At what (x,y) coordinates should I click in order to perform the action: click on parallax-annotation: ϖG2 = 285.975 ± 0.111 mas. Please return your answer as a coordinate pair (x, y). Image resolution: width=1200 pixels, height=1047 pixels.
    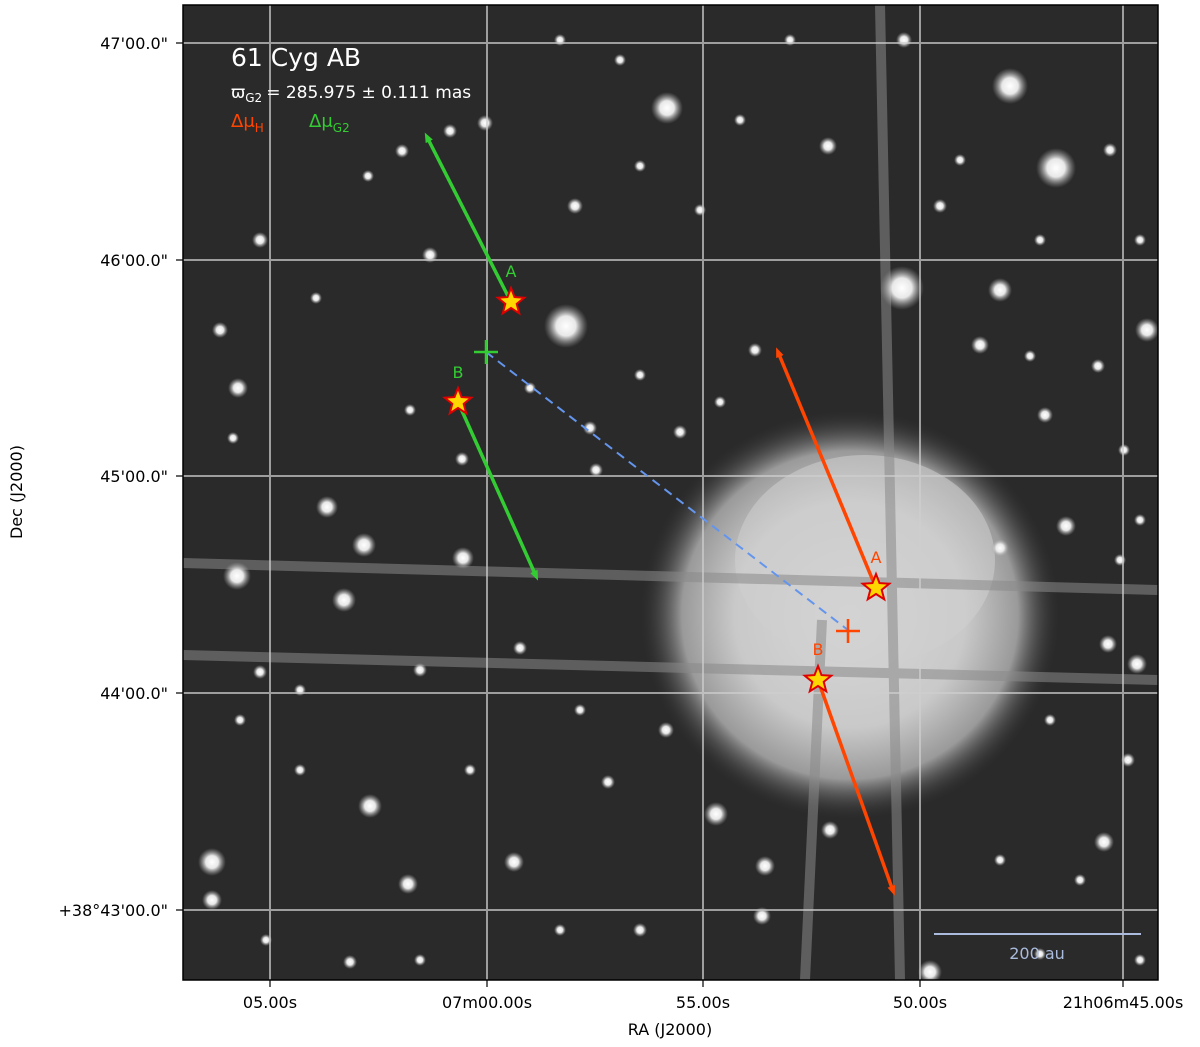
    Looking at the image, I should click on (351, 94).